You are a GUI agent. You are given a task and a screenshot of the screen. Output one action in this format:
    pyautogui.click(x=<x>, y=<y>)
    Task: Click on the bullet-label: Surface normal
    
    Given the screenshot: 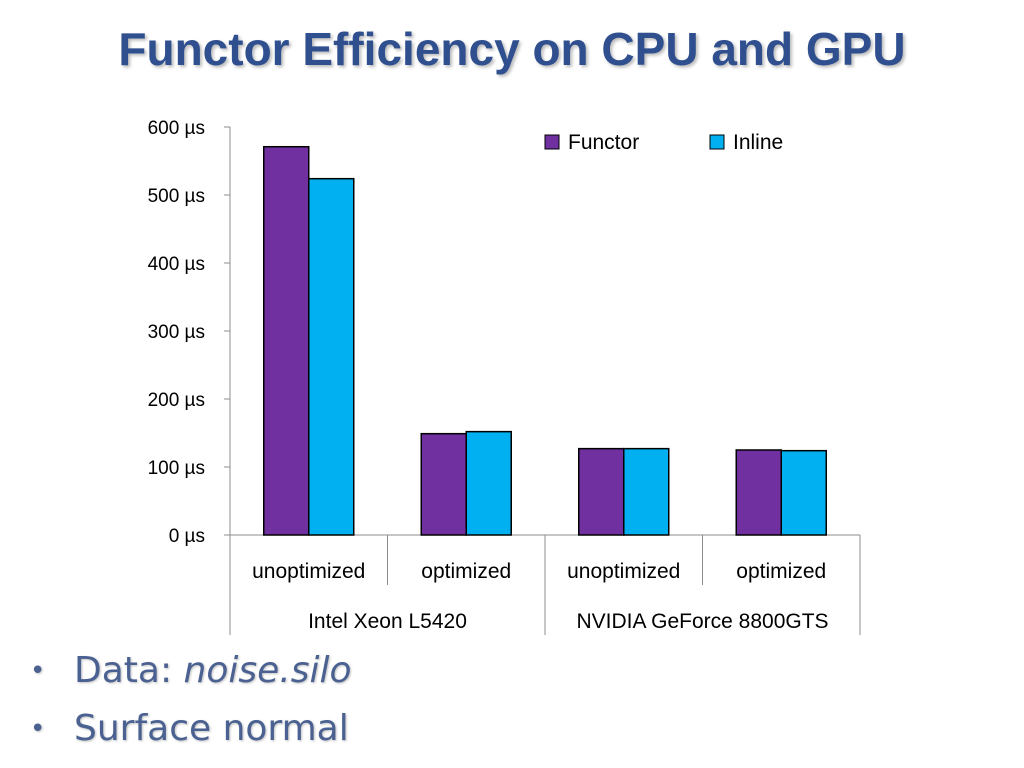 What is the action you would take?
    pyautogui.click(x=211, y=728)
    